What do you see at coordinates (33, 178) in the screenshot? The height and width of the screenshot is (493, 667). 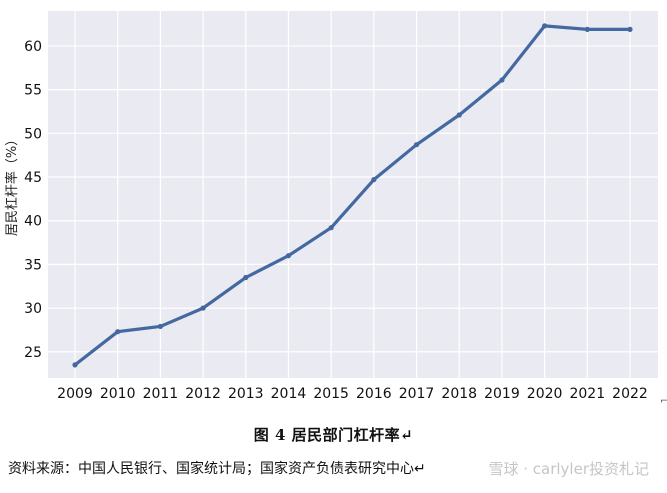 I see `y-tick-label: 45` at bounding box center [33, 178].